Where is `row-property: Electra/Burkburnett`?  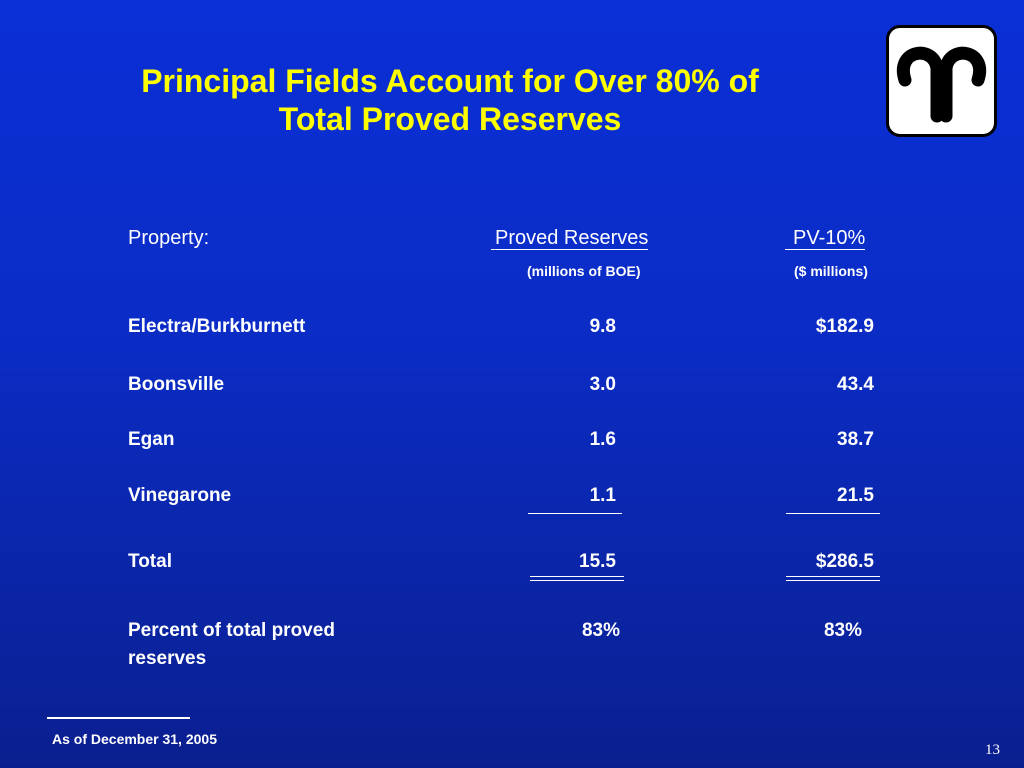 row-property: Electra/Burkburnett is located at coordinates (217, 326).